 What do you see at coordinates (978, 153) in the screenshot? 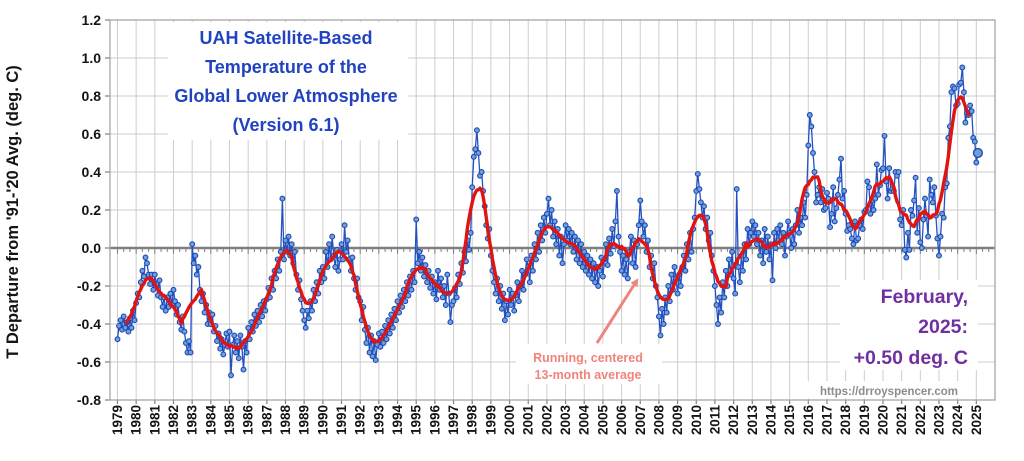
I see `latest-month-marker` at bounding box center [978, 153].